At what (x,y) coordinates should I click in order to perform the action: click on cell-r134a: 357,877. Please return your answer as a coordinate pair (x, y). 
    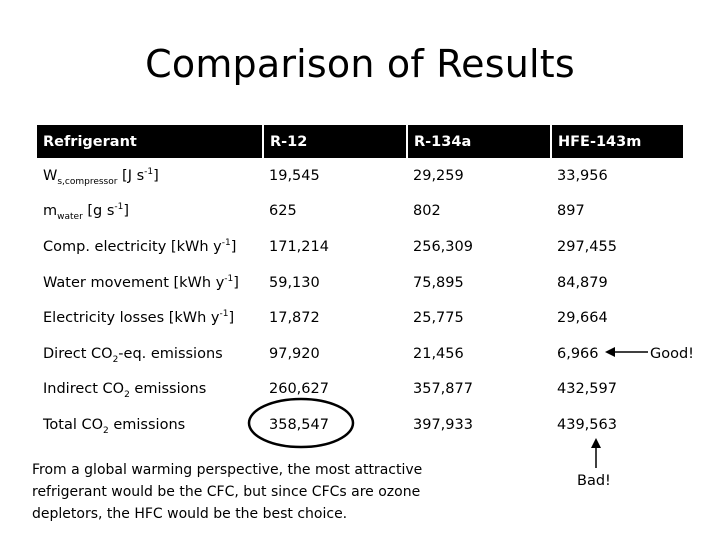
    Looking at the image, I should click on (443, 389).